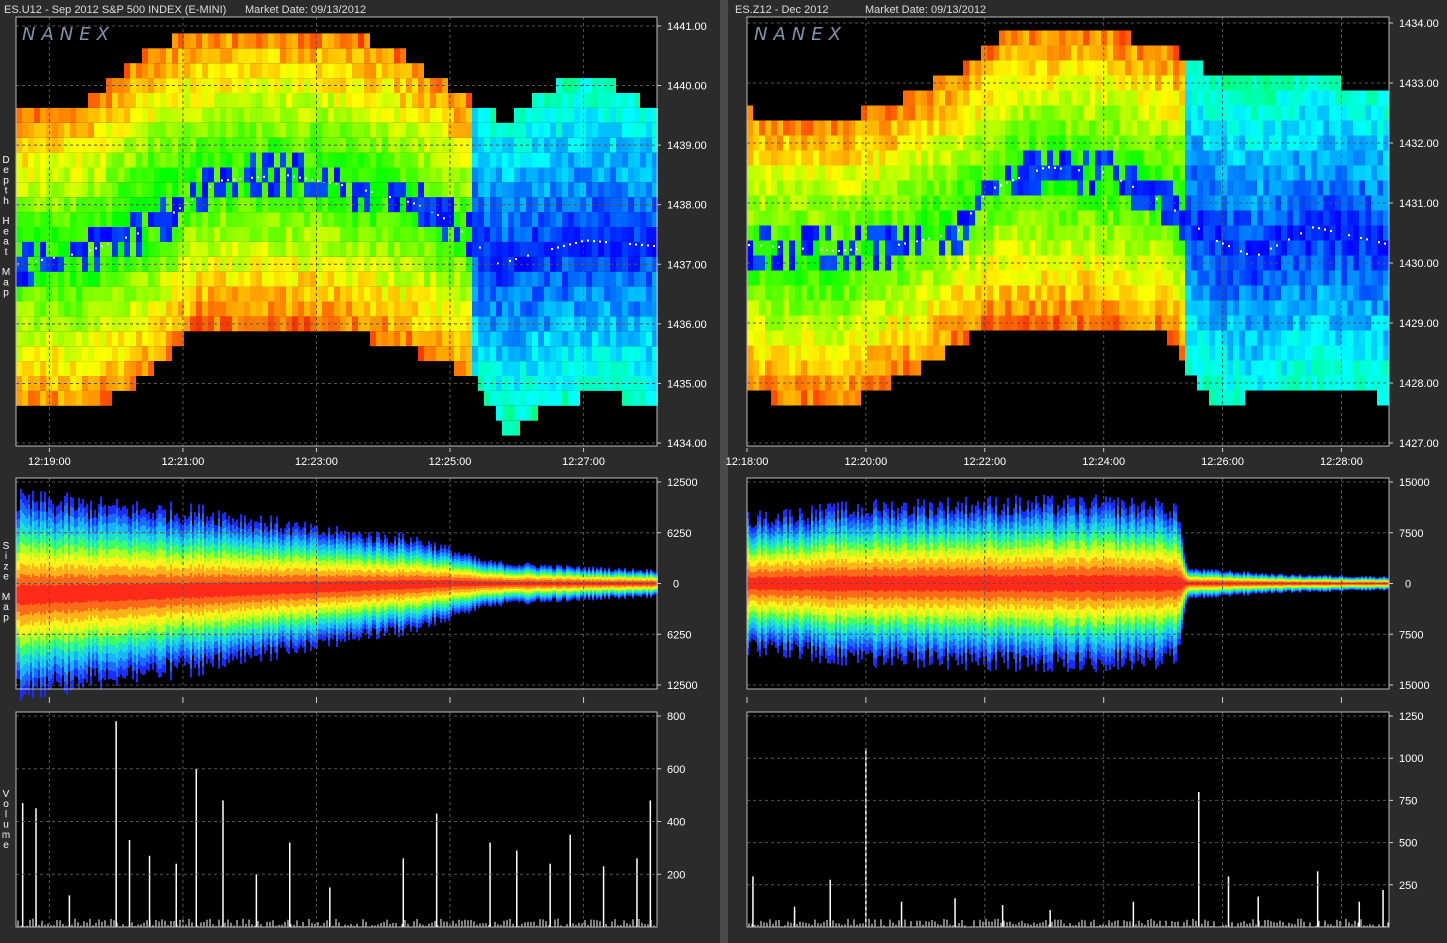 The image size is (1447, 943). I want to click on depth-heatmap-axis-label: a, so click(6, 242).